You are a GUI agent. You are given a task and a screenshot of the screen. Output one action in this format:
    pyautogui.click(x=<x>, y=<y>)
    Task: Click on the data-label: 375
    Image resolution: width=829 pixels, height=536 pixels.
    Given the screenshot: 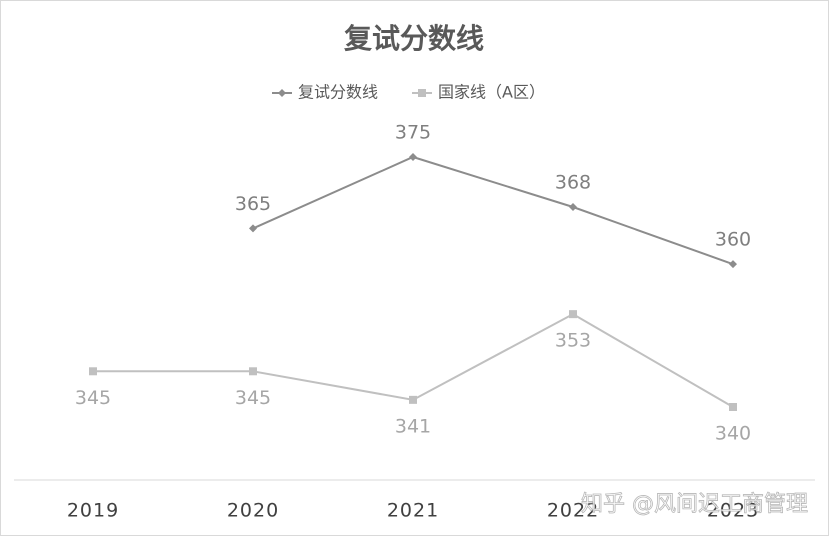 What is the action you would take?
    pyautogui.click(x=413, y=133)
    